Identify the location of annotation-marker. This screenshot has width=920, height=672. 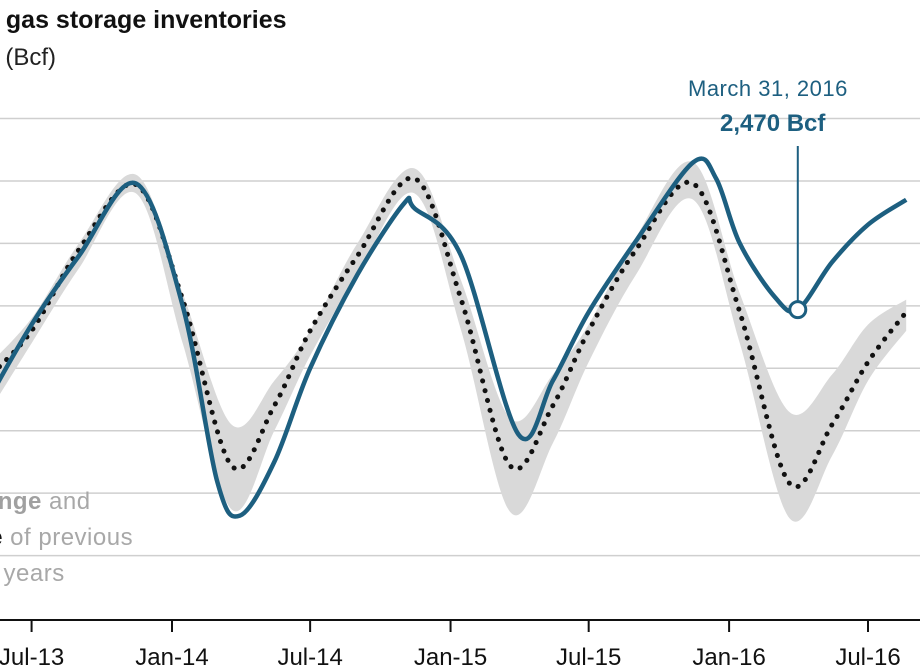
(798, 310).